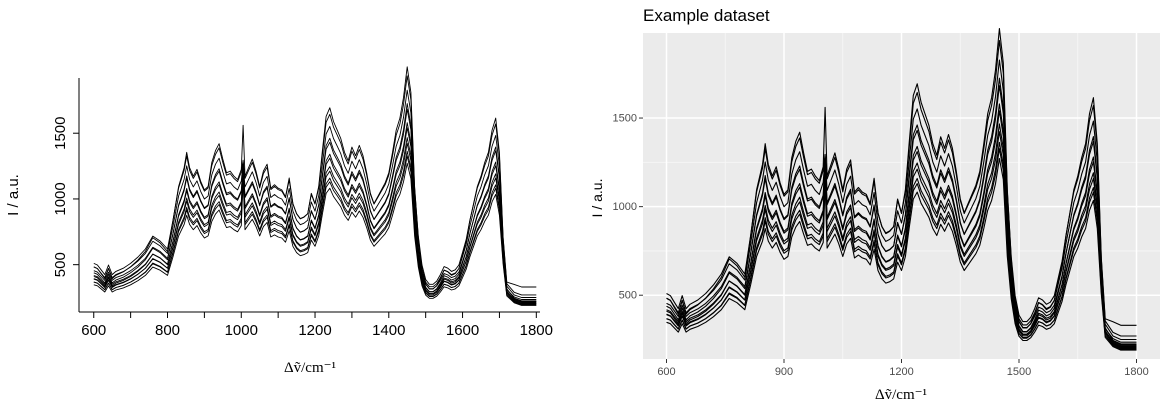 The width and height of the screenshot is (1170, 410). I want to click on right-chart-title: Example dataset, so click(706, 15).